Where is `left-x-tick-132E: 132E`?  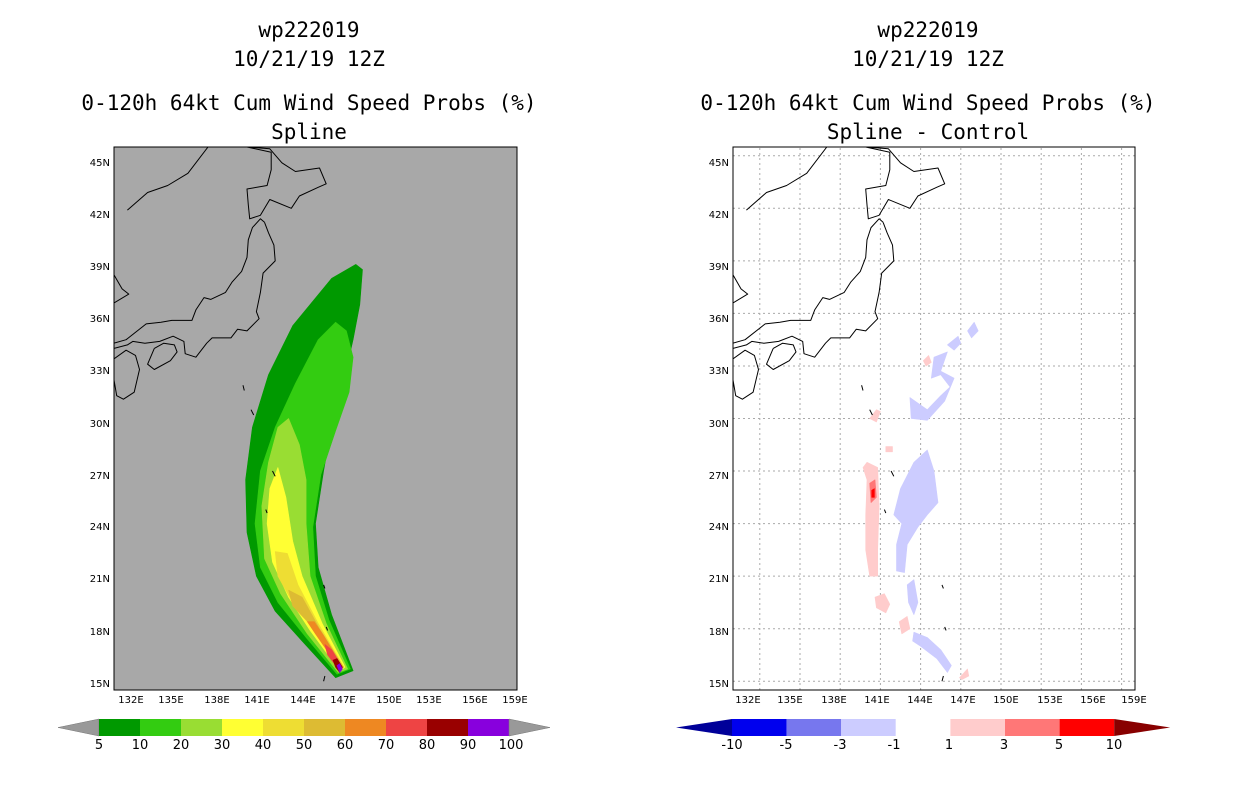
left-x-tick-132E: 132E is located at coordinates (130, 700).